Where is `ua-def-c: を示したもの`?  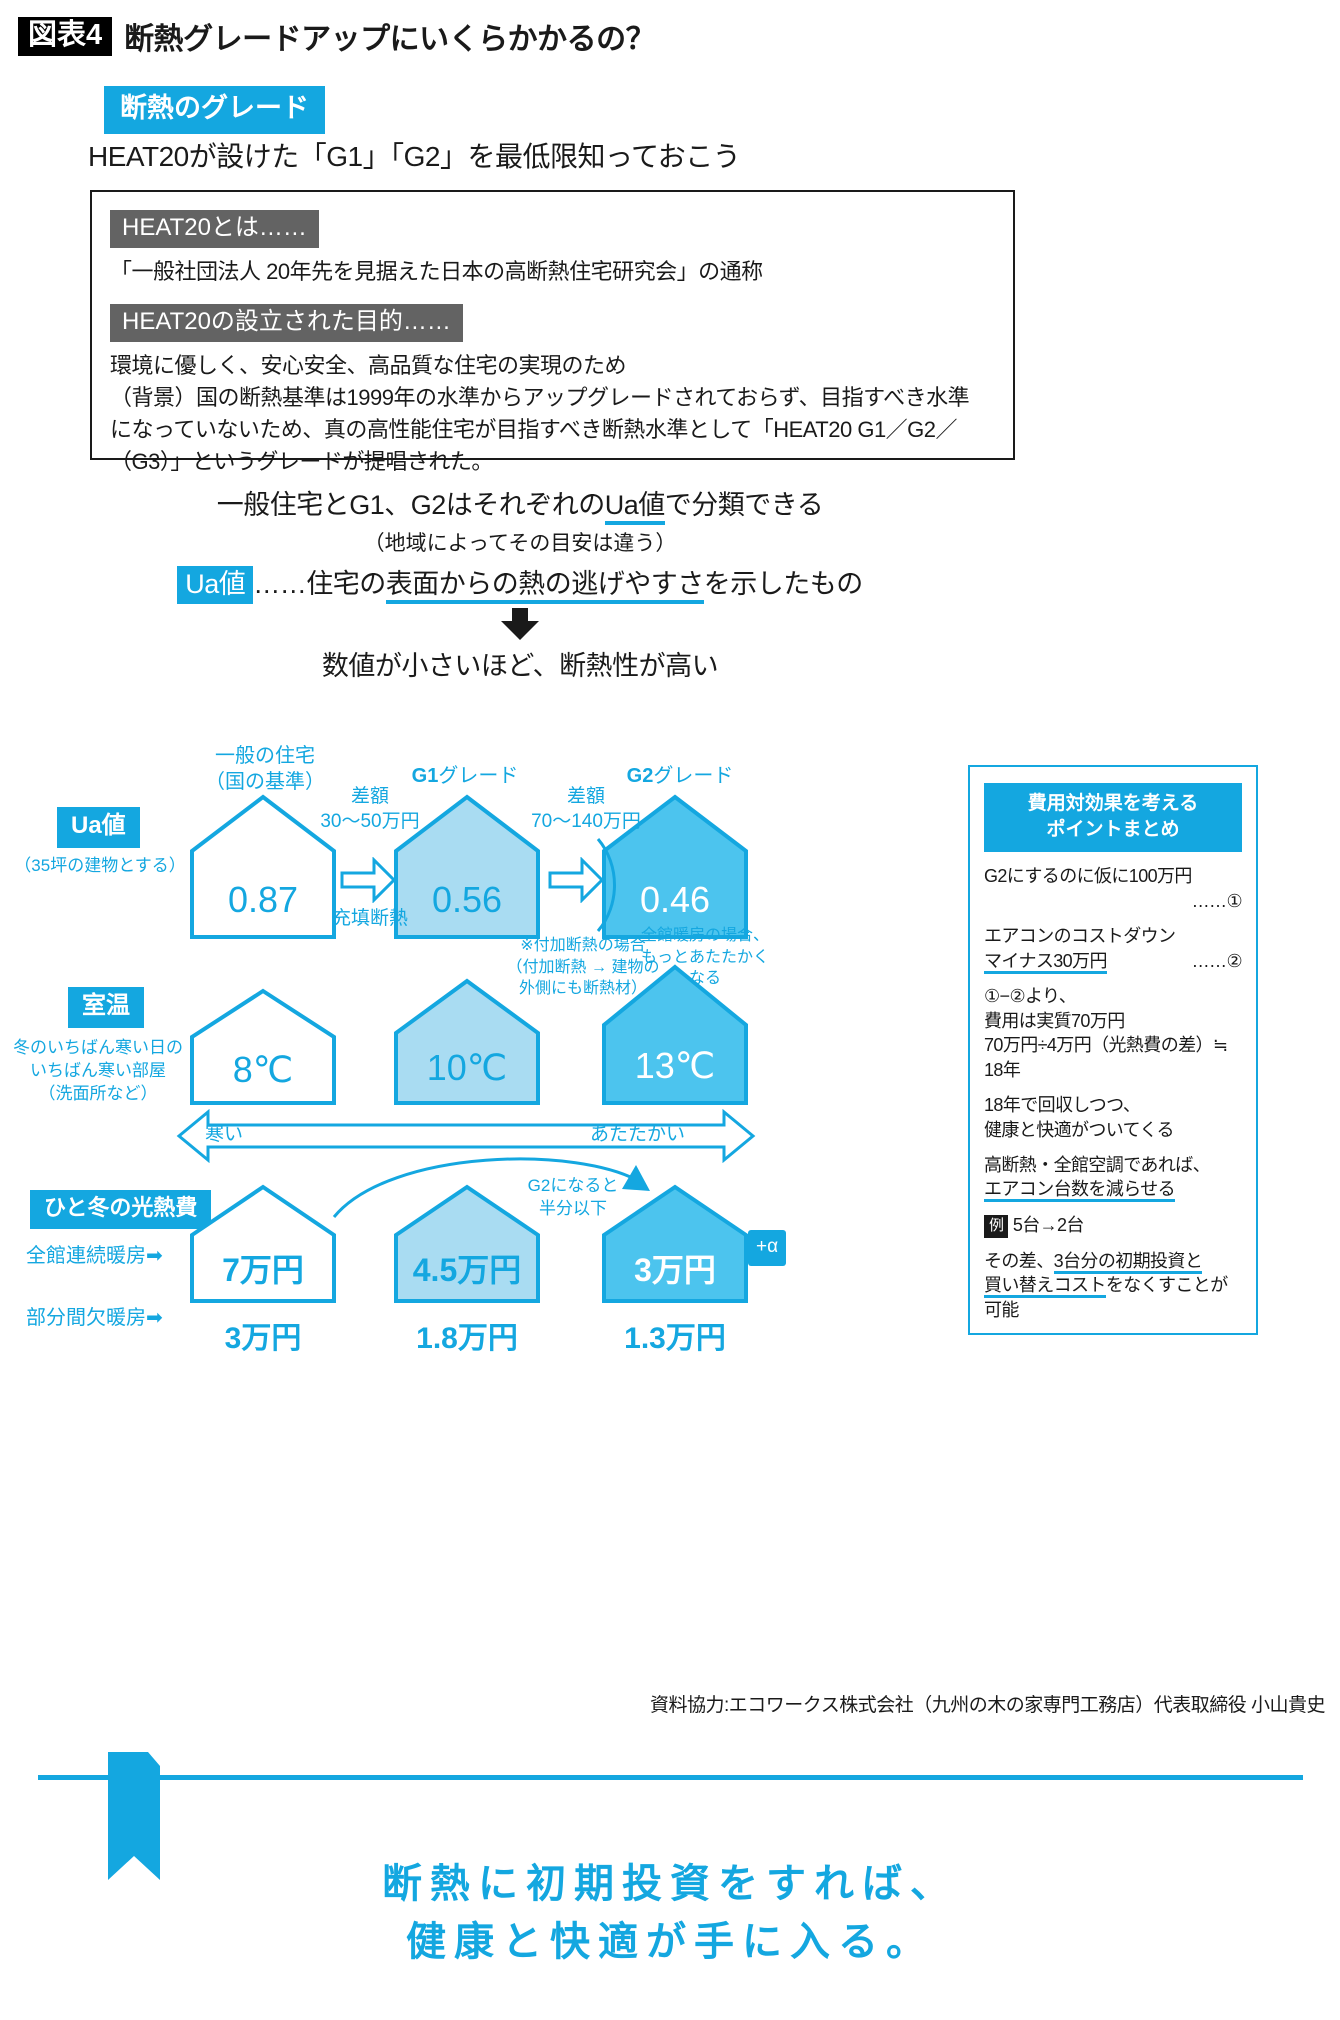
ua-def-c: を示したもの is located at coordinates (783, 584).